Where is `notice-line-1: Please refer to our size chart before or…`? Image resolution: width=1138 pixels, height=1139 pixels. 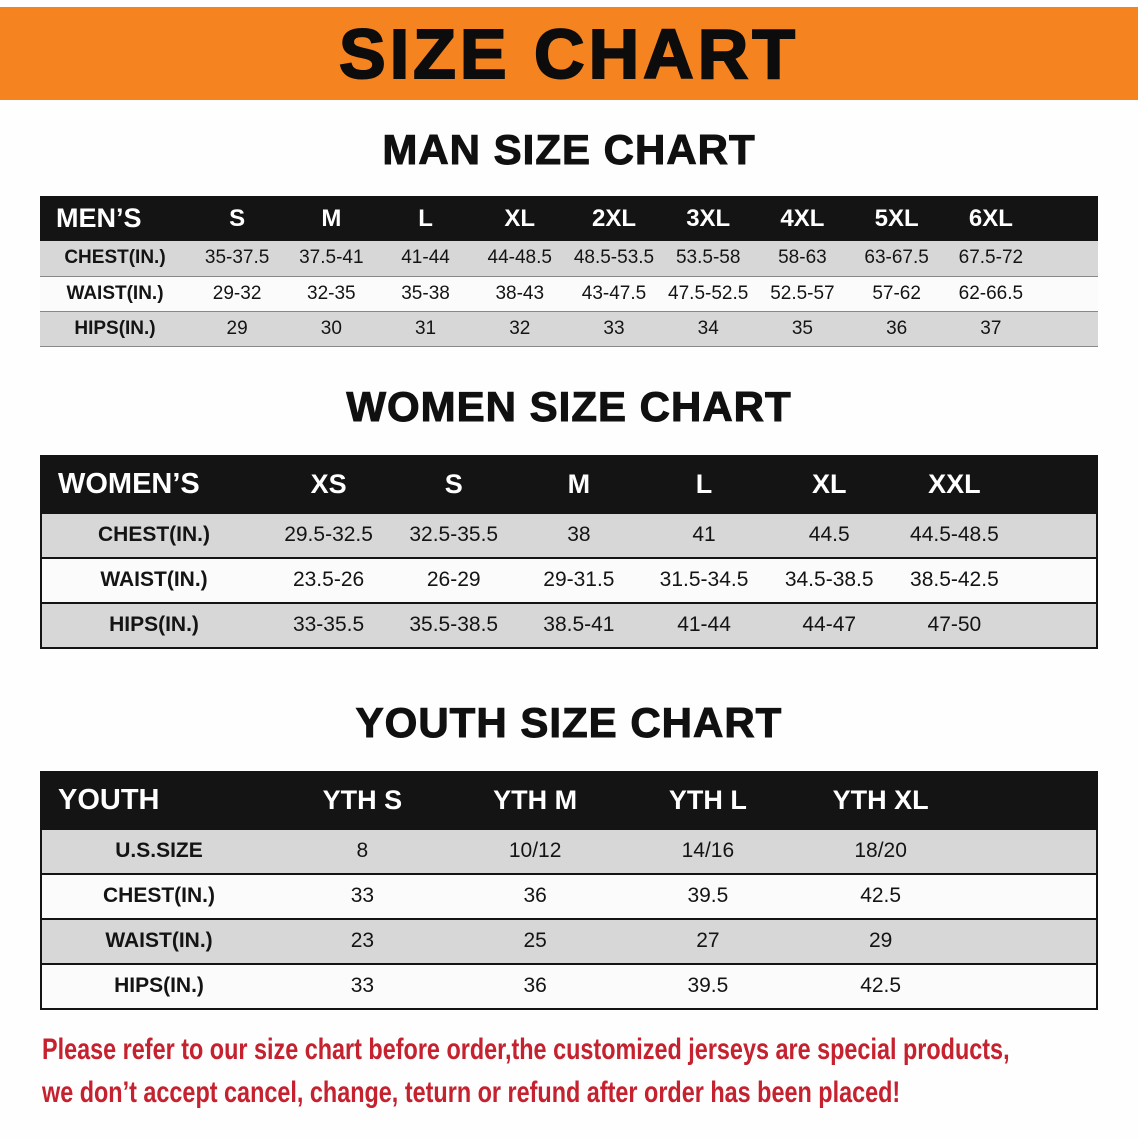
notice-line-1: Please refer to our size chart before or… is located at coordinates (526, 1049).